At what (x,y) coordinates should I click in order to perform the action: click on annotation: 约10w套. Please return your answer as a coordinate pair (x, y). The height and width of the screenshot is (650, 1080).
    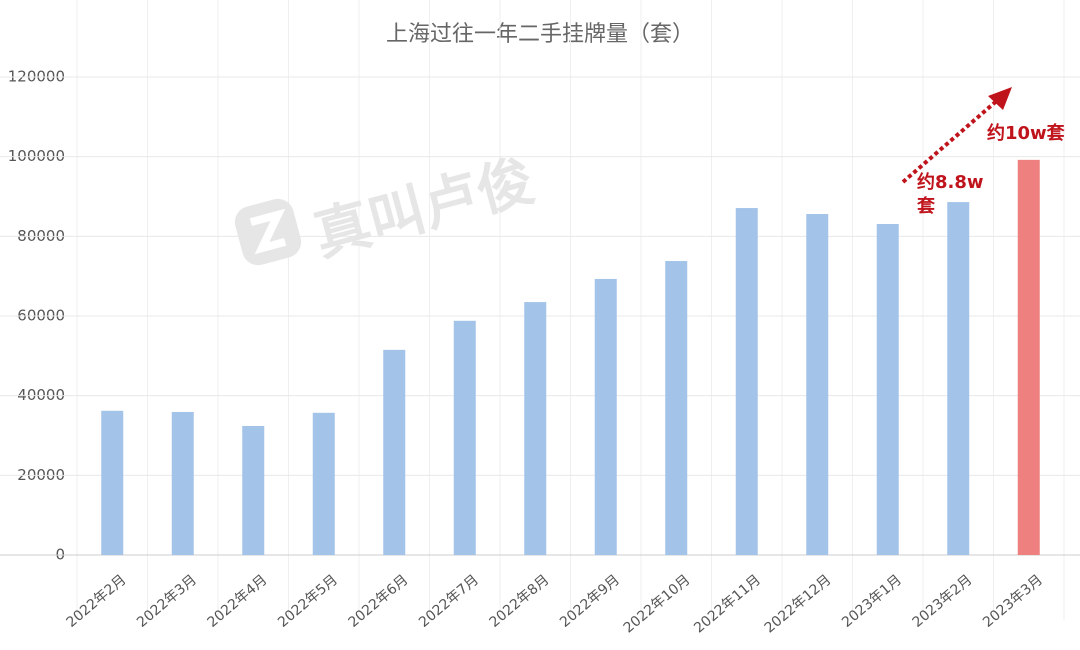
    Looking at the image, I should click on (1026, 133).